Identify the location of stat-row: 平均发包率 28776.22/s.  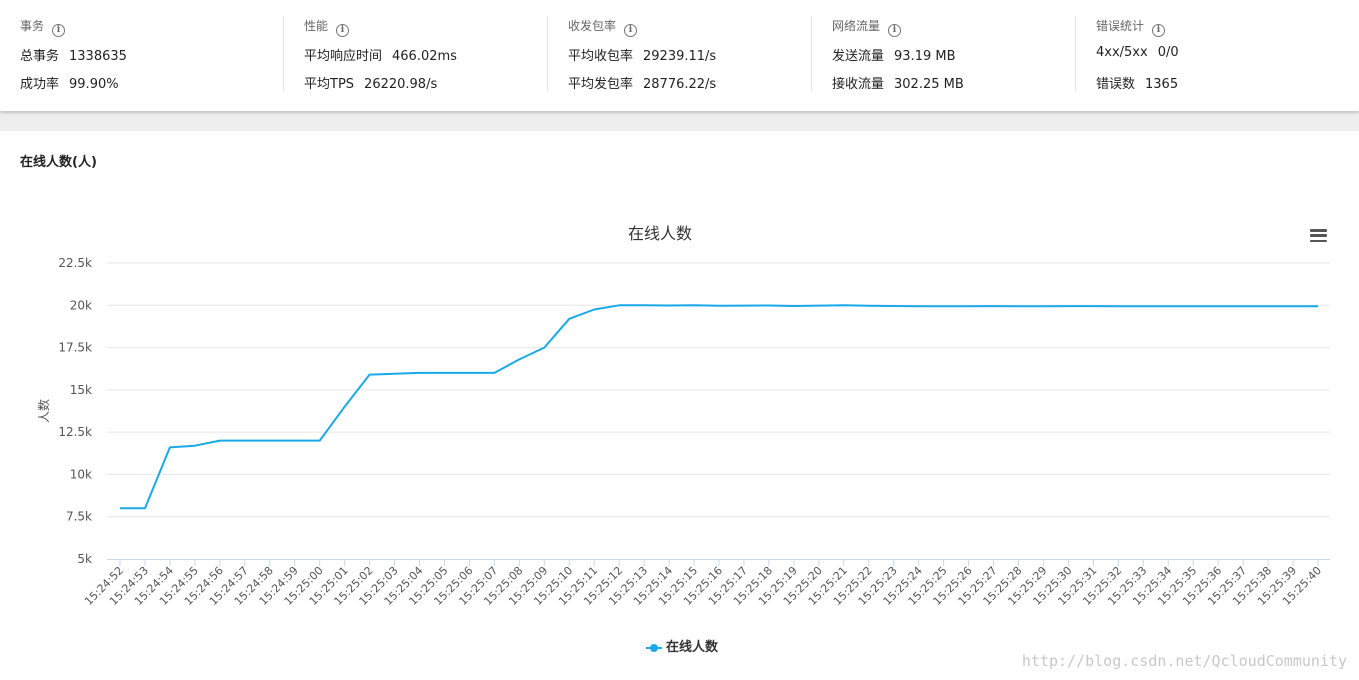
(642, 82).